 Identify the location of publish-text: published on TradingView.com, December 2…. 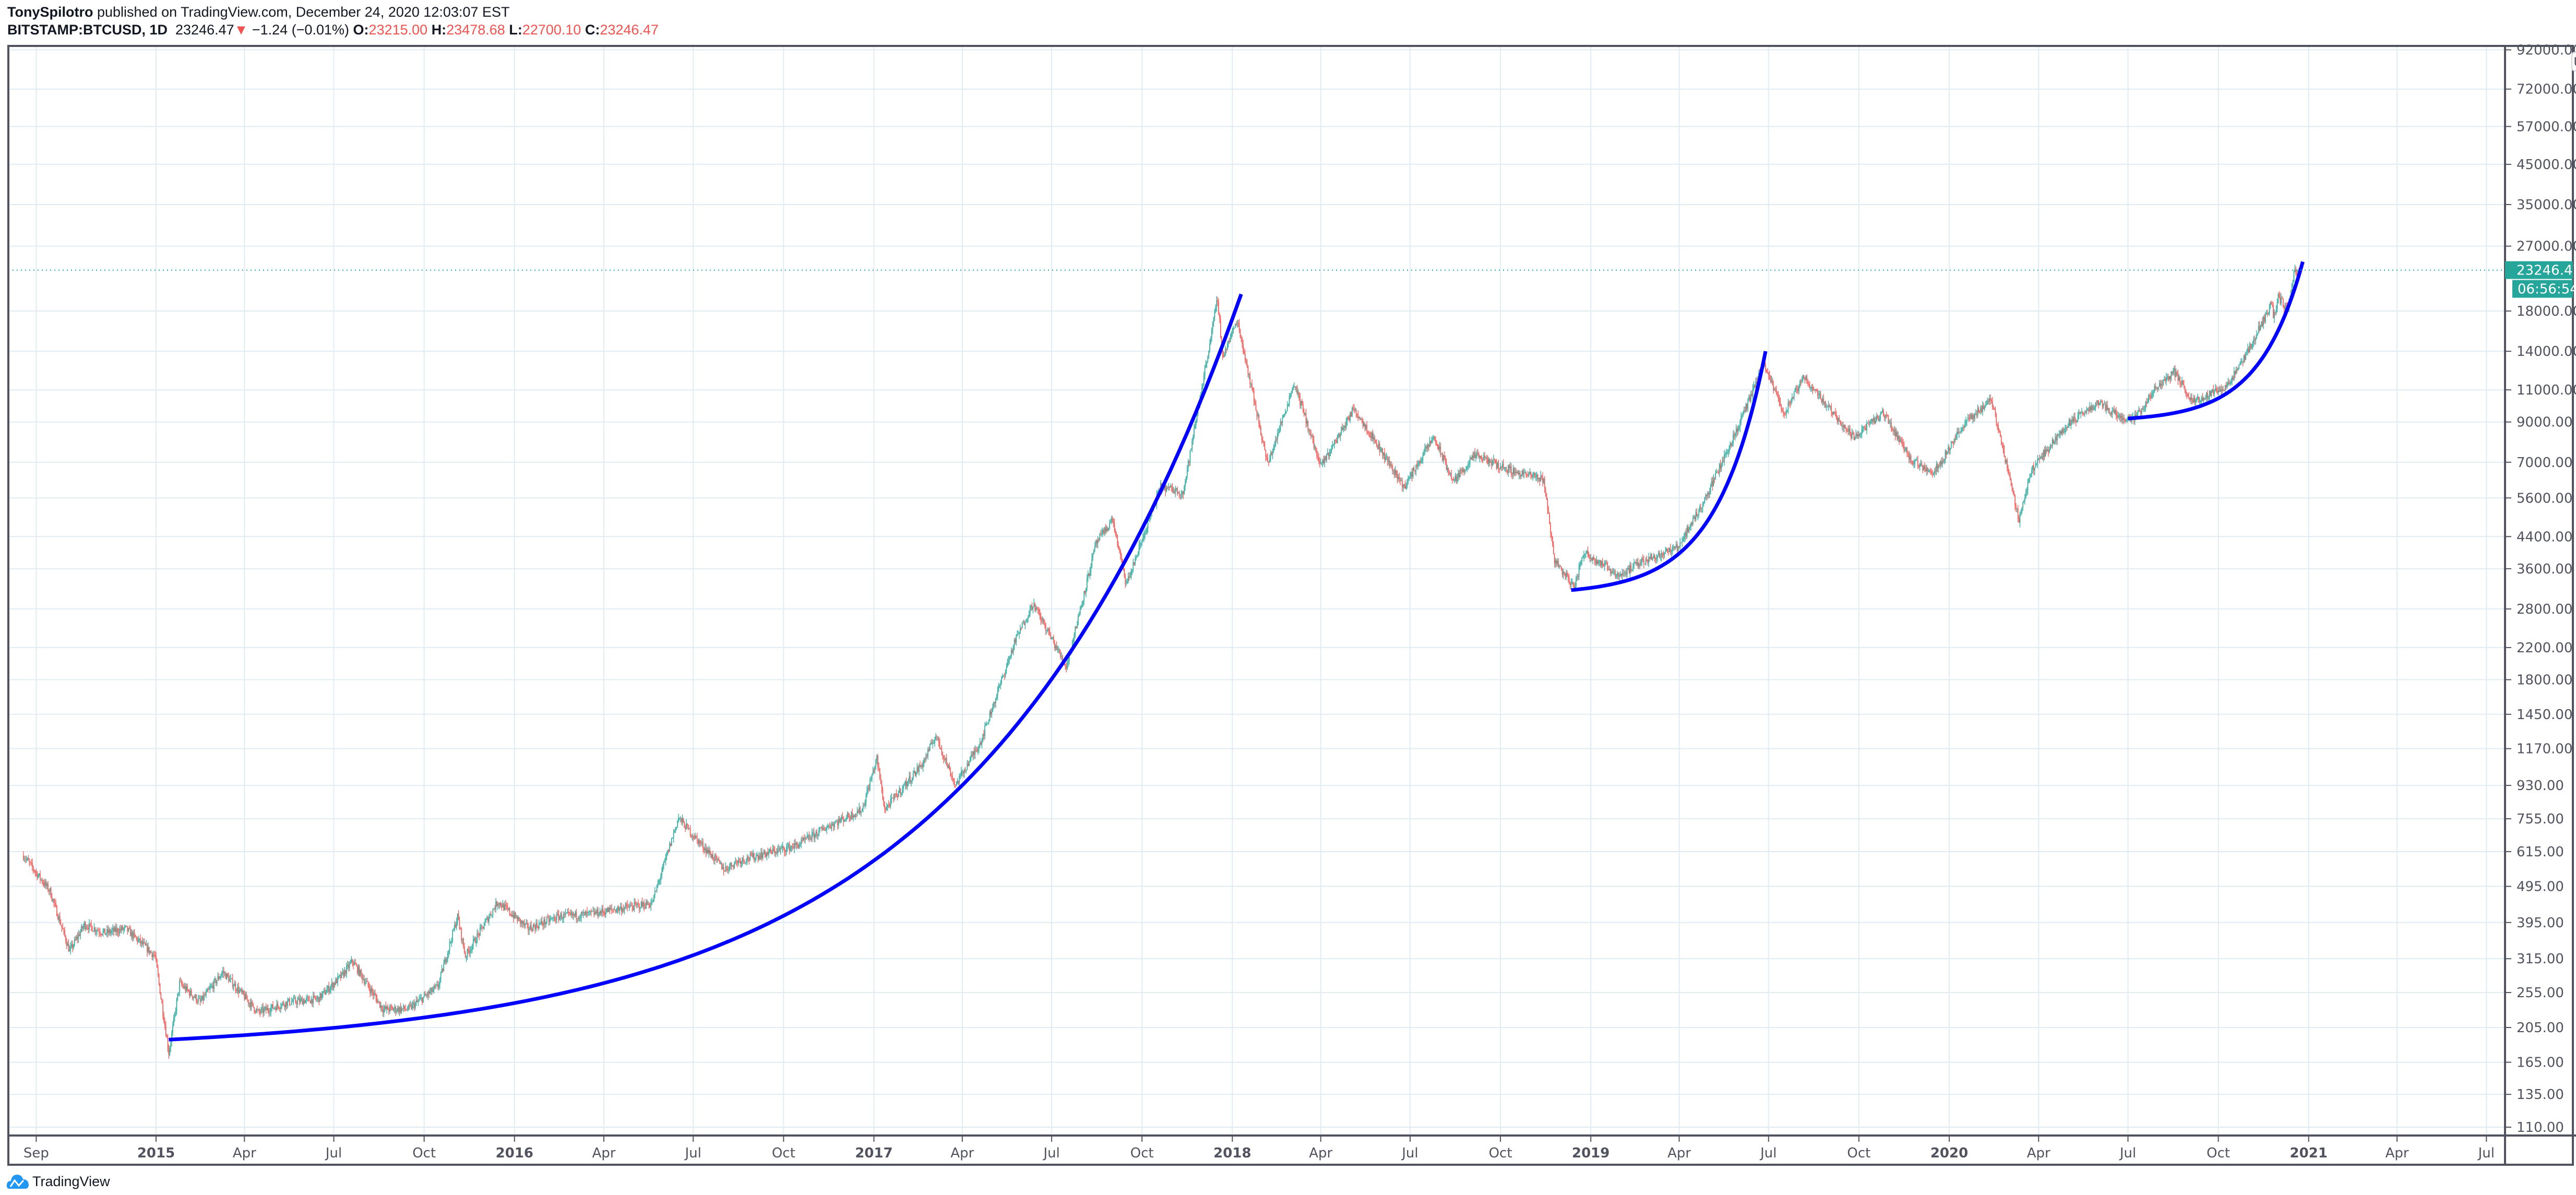
(303, 12).